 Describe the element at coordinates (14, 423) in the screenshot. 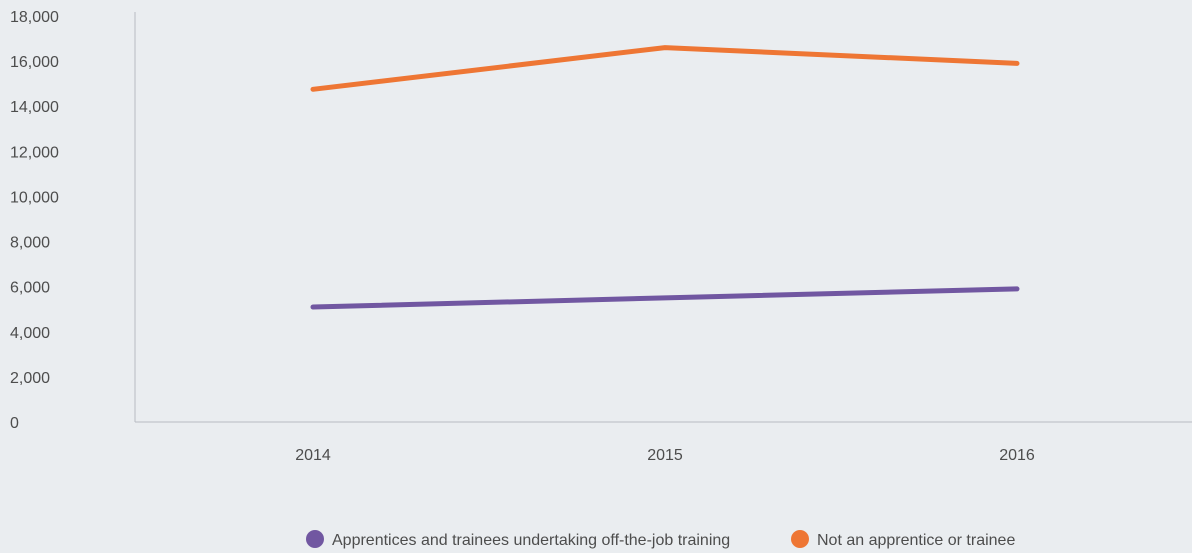

I see `y-tick-label: 0` at that location.